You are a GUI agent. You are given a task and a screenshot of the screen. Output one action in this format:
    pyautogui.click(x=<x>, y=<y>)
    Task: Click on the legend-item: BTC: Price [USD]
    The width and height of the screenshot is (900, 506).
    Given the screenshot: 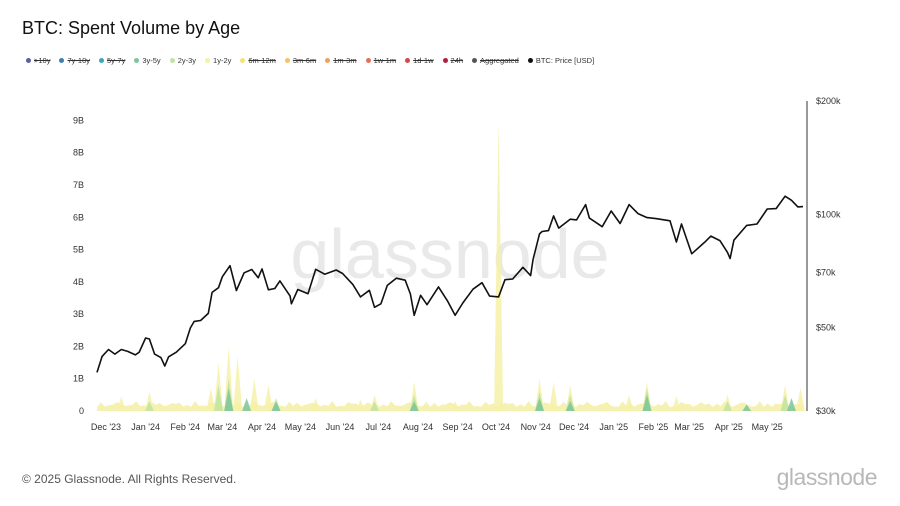 What is the action you would take?
    pyautogui.click(x=561, y=60)
    